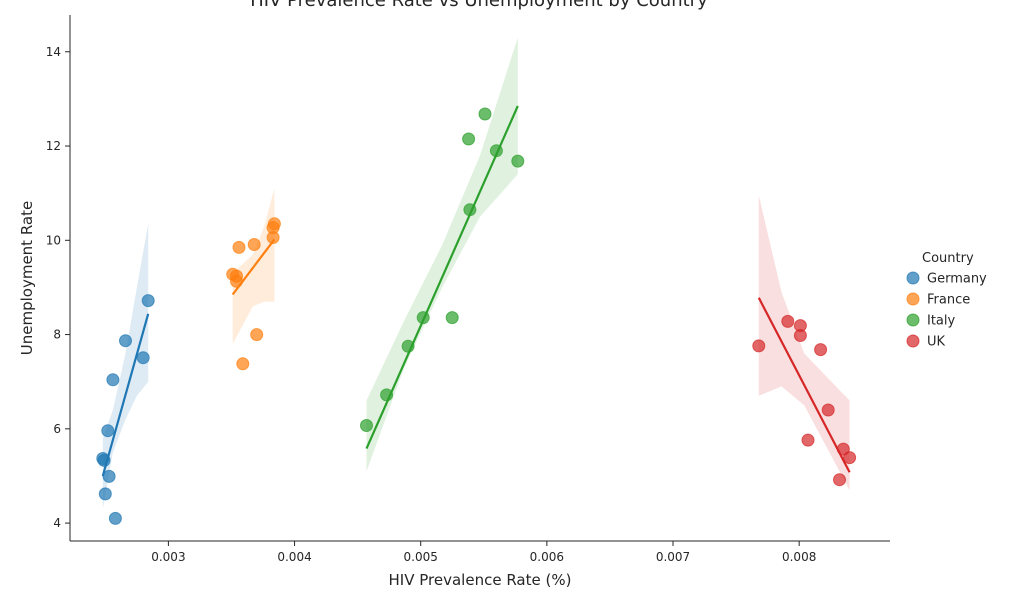 Image resolution: width=1013 pixels, height=600 pixels. I want to click on legend-label-france: France, so click(948, 300).